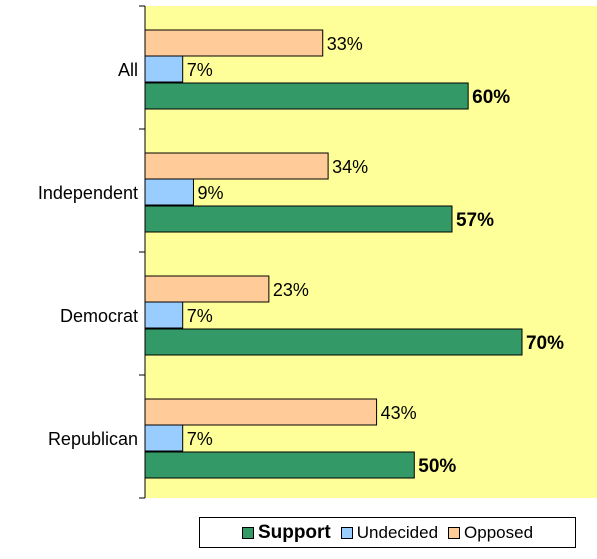 Image resolution: width=597 pixels, height=559 pixels. What do you see at coordinates (200, 439) in the screenshot?
I see `data-label-undecided-republican: 7%` at bounding box center [200, 439].